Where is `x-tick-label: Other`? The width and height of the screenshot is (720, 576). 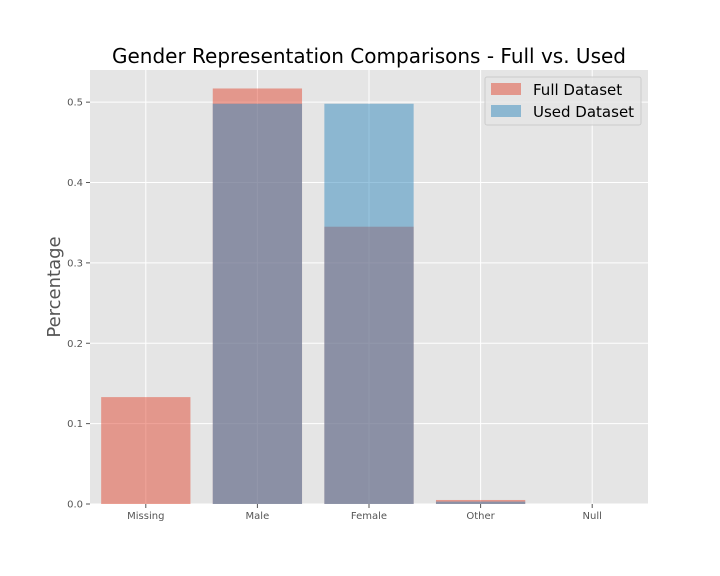
x-tick-label: Other is located at coordinates (480, 516).